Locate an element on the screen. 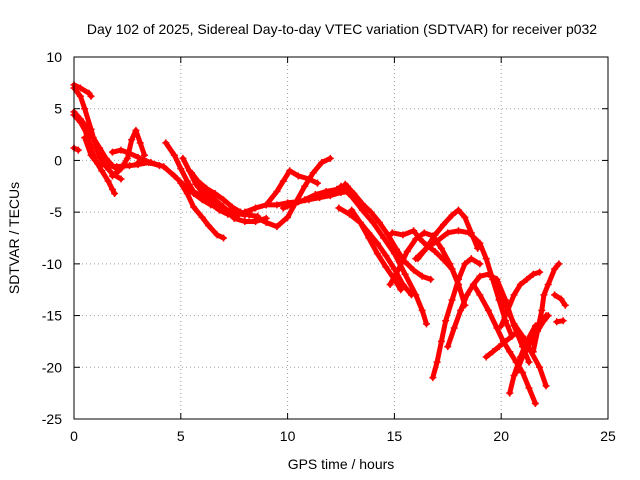 The height and width of the screenshot is (480, 640). x-tick-label: 20 is located at coordinates (501, 436).